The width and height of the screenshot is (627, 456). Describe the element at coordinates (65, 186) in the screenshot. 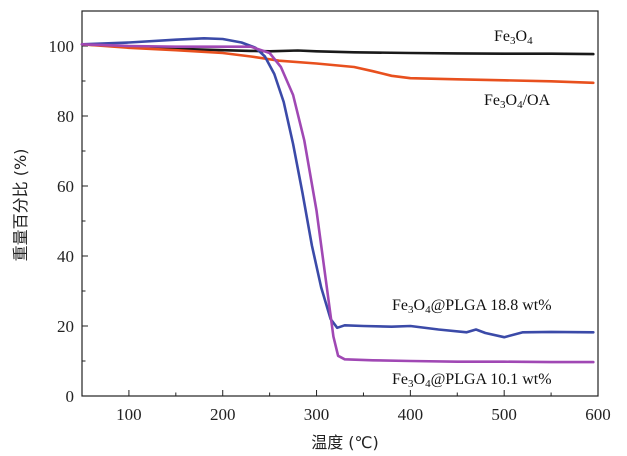

I see `y-tick-label: 60` at that location.